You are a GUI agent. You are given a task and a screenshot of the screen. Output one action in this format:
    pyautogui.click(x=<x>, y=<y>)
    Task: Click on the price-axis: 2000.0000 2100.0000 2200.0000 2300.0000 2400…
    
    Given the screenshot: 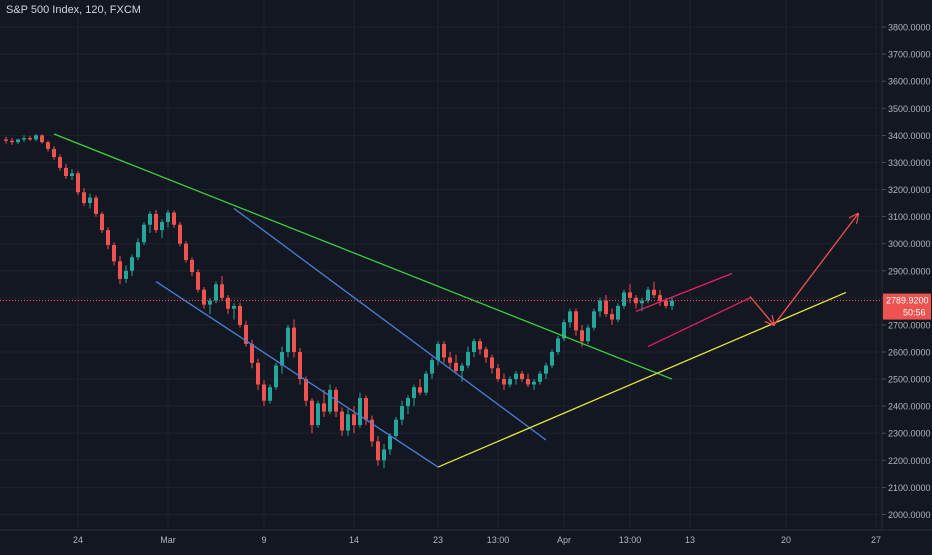 What is the action you would take?
    pyautogui.click(x=906, y=271)
    